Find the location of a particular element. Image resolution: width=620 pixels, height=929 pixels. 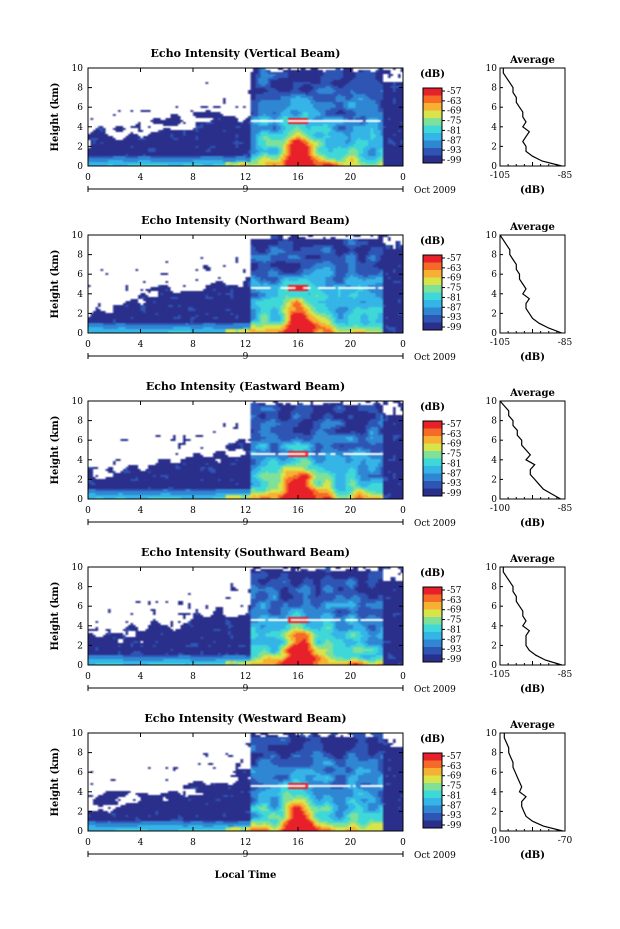

x-tick-label: 4 is located at coordinates (141, 843).